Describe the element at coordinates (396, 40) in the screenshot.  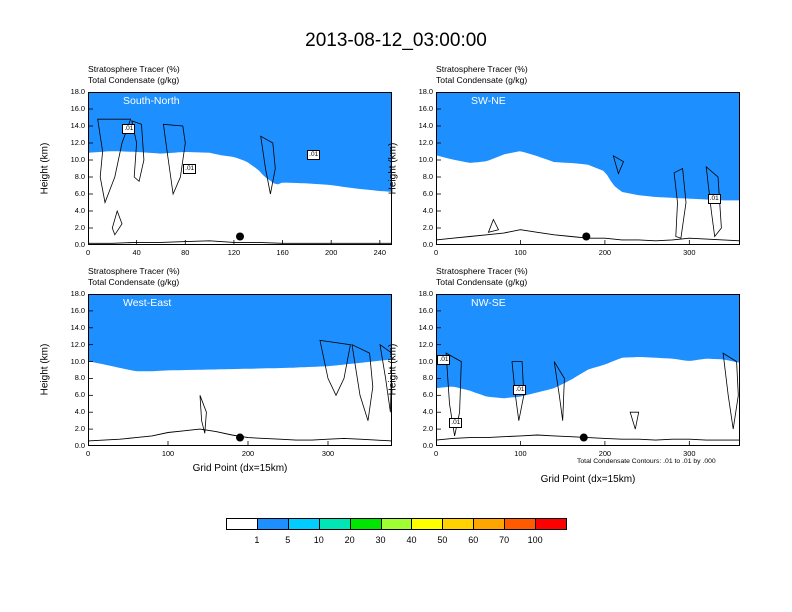
I see `main-title: 2013-08-12_03:00:00` at that location.